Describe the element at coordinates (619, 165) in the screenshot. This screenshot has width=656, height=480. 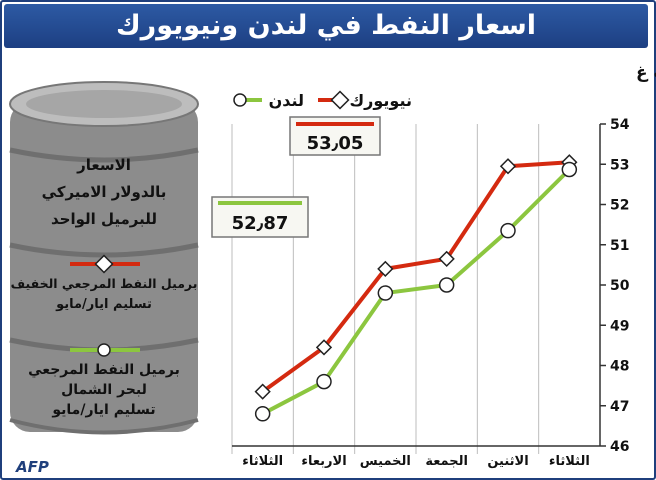
I see `y-tick-label: 53` at that location.